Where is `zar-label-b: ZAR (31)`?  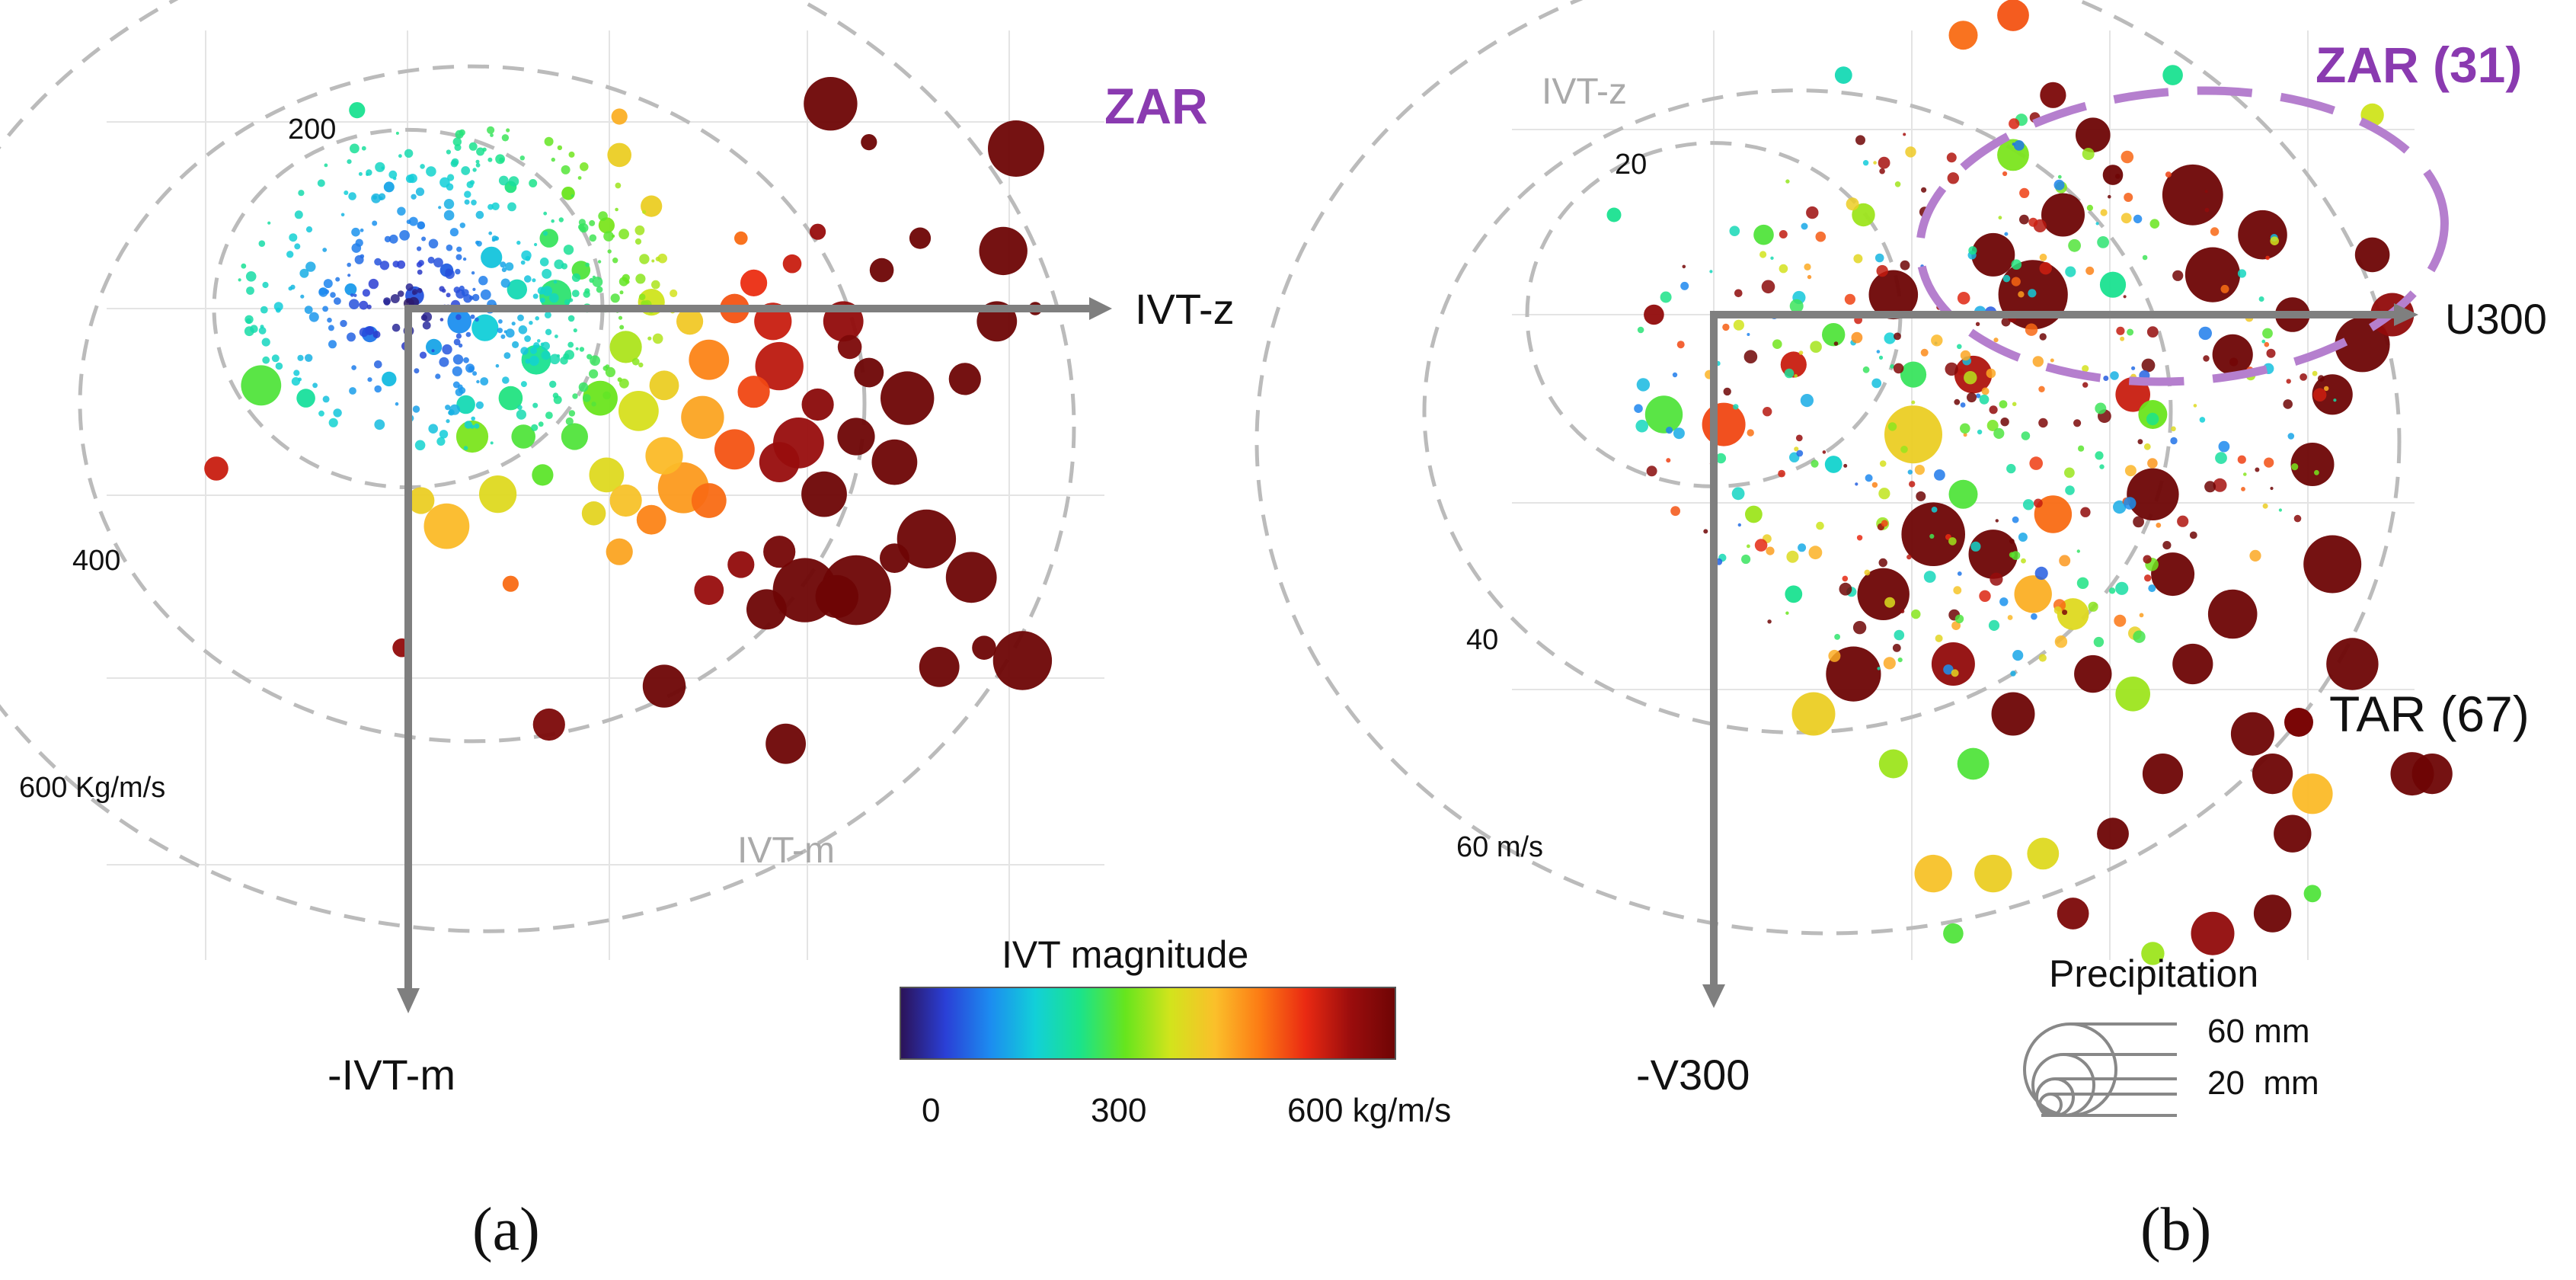 zar-label-b: ZAR (31) is located at coordinates (2419, 65).